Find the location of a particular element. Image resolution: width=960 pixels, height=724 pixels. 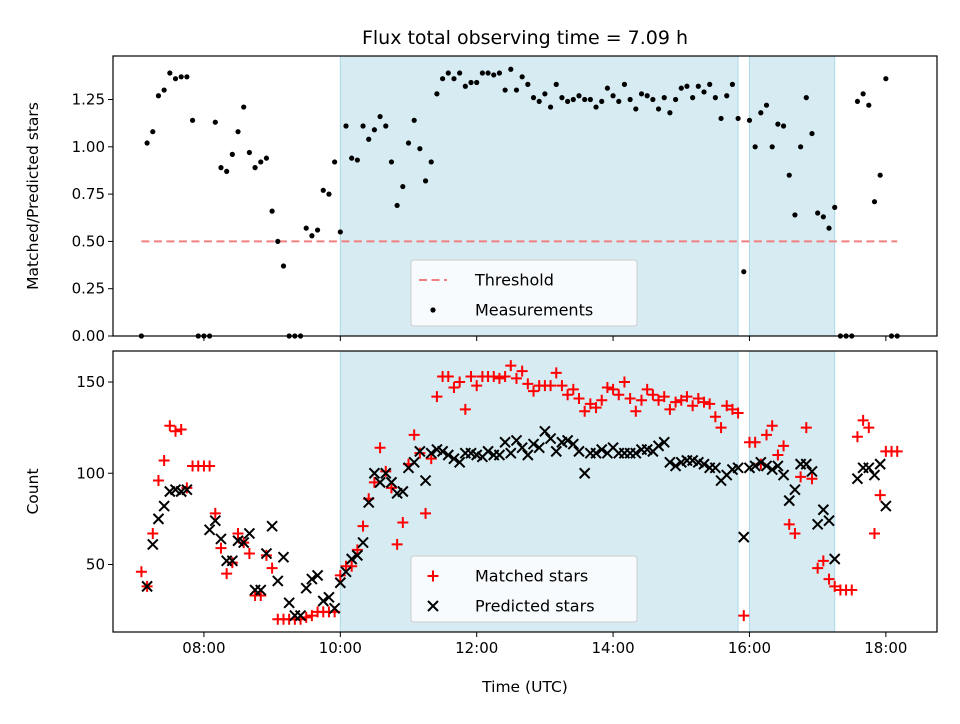

y-tick-label: 0.50 is located at coordinates (88, 241).